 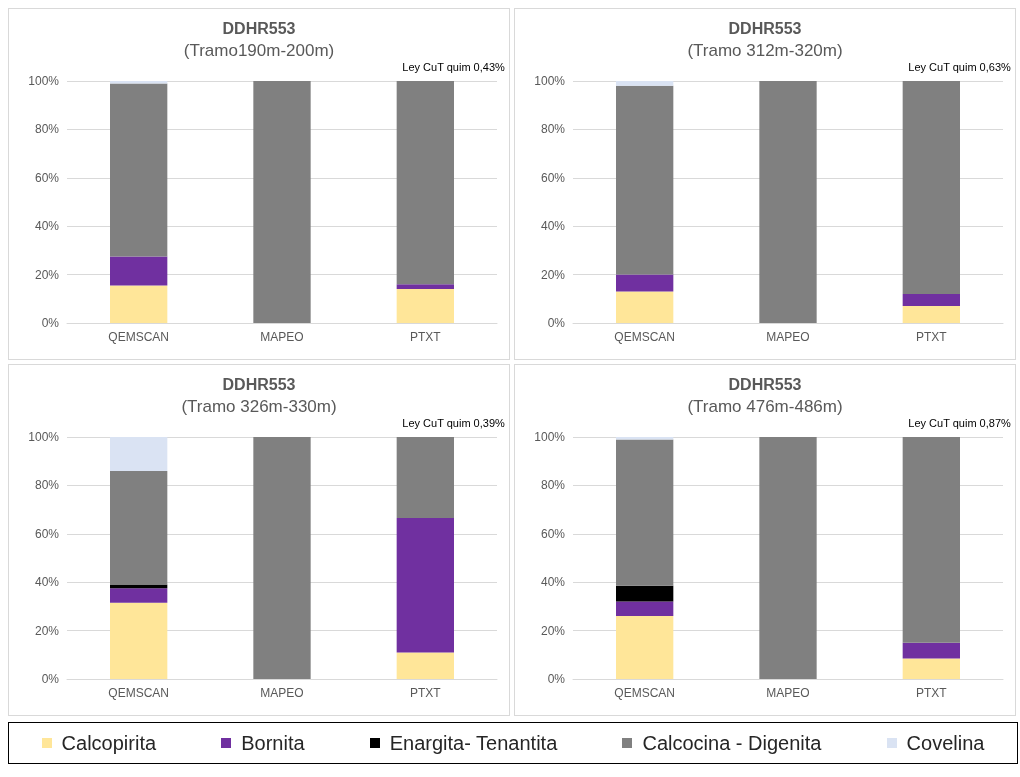 I want to click on legend-label: Bornita, so click(x=273, y=743).